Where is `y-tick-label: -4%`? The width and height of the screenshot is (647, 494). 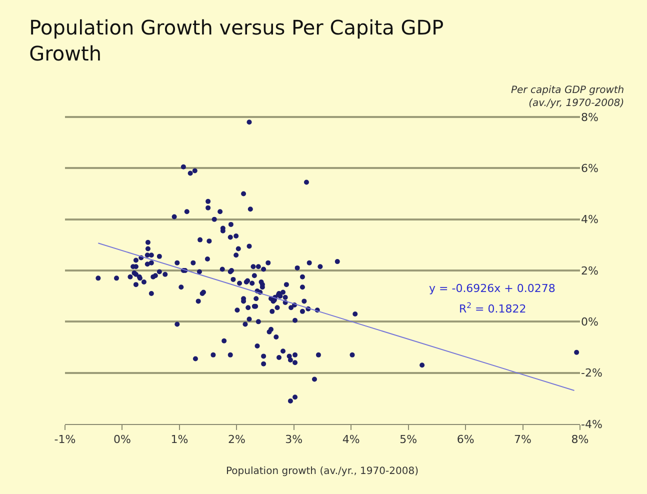
y-tick-label: -4% is located at coordinates (591, 424).